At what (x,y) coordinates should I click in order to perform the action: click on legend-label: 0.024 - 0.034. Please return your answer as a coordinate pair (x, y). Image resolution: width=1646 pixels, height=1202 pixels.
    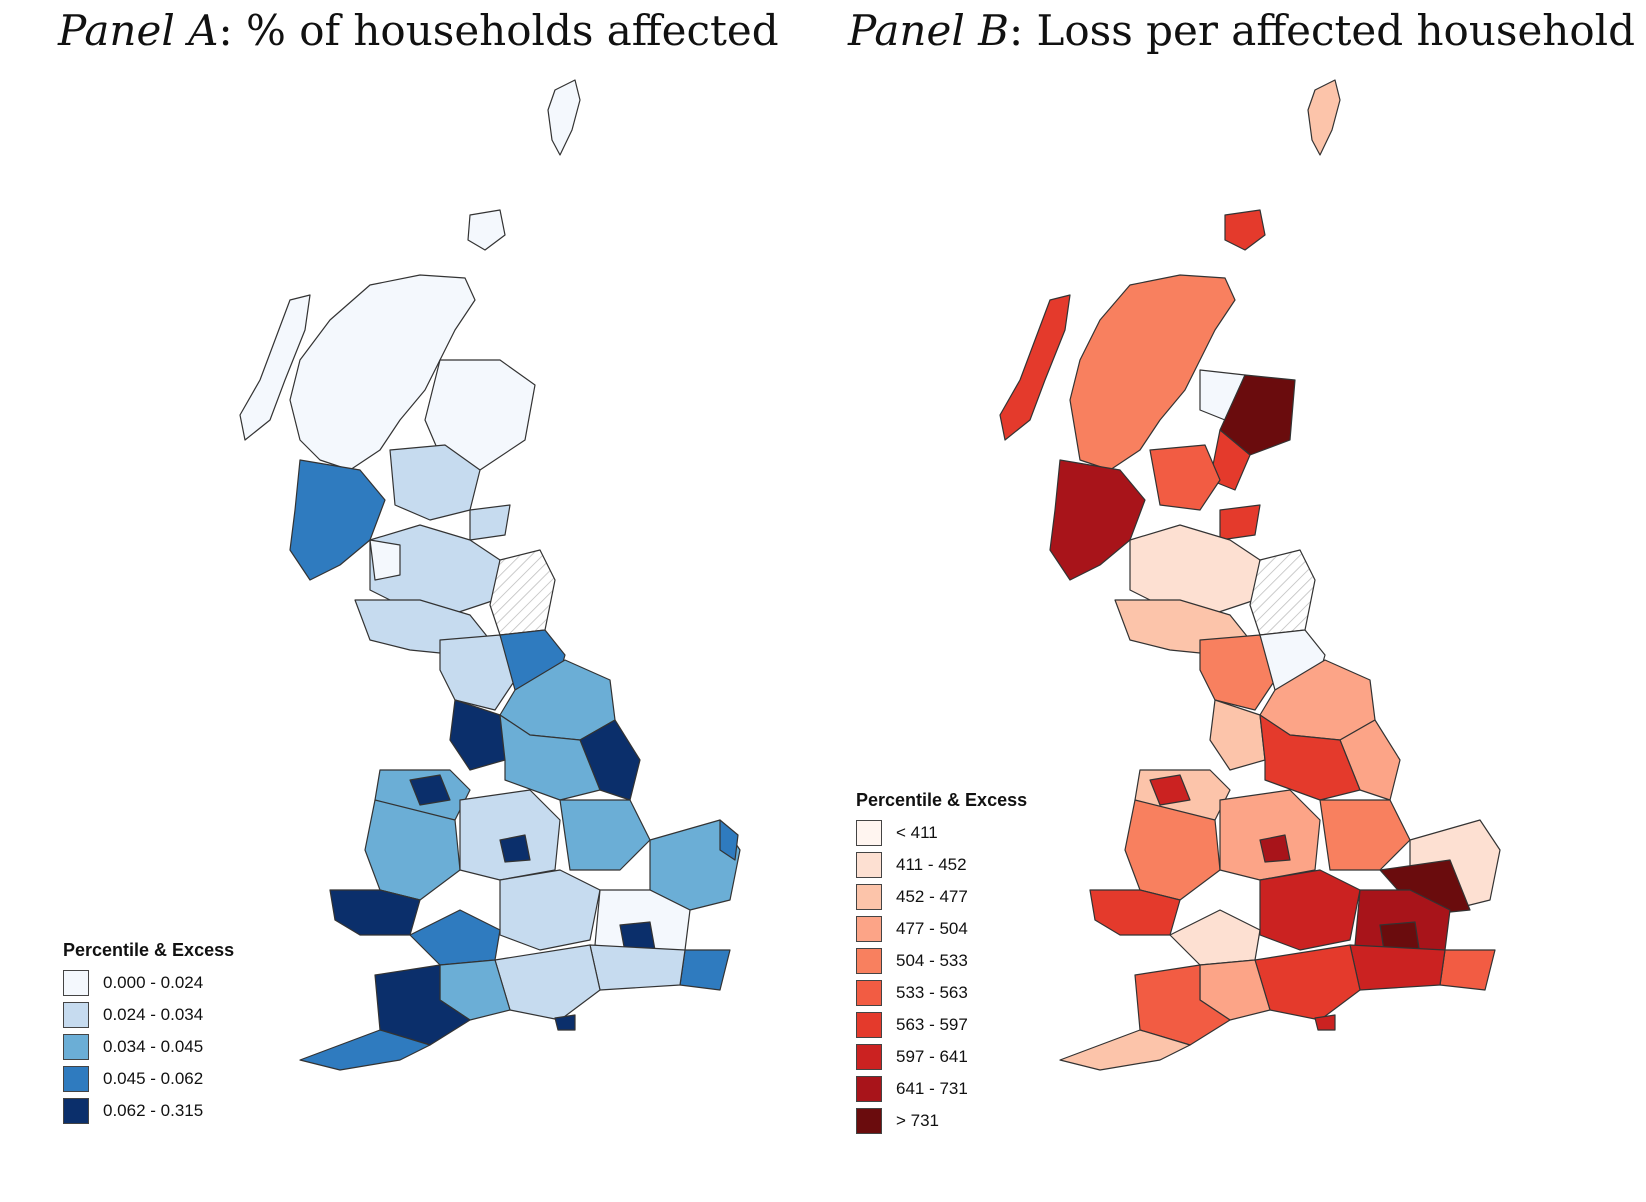
    Looking at the image, I should click on (153, 1014).